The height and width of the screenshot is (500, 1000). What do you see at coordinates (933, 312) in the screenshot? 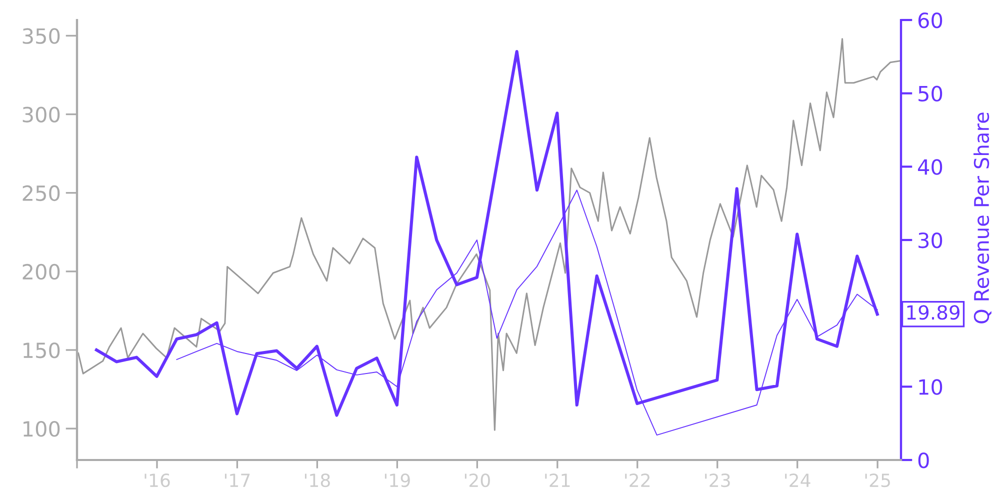
I see `text: 19.89` at bounding box center [933, 312].